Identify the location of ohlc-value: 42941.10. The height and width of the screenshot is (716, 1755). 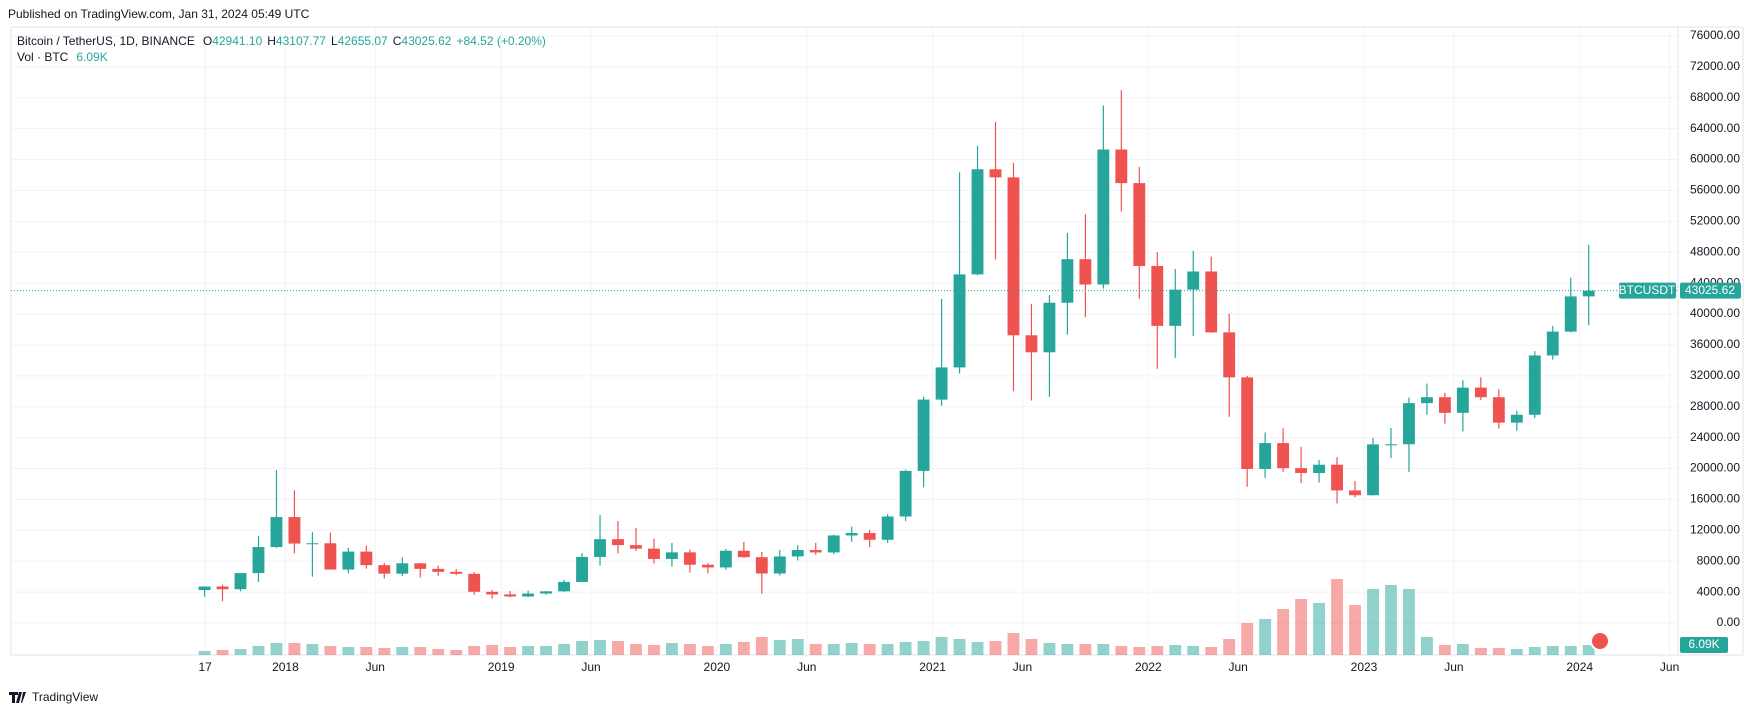
(237, 41).